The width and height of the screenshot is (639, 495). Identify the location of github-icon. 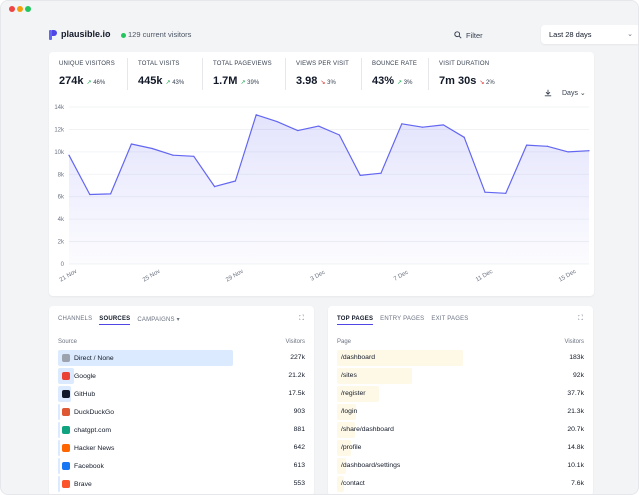
(66, 394).